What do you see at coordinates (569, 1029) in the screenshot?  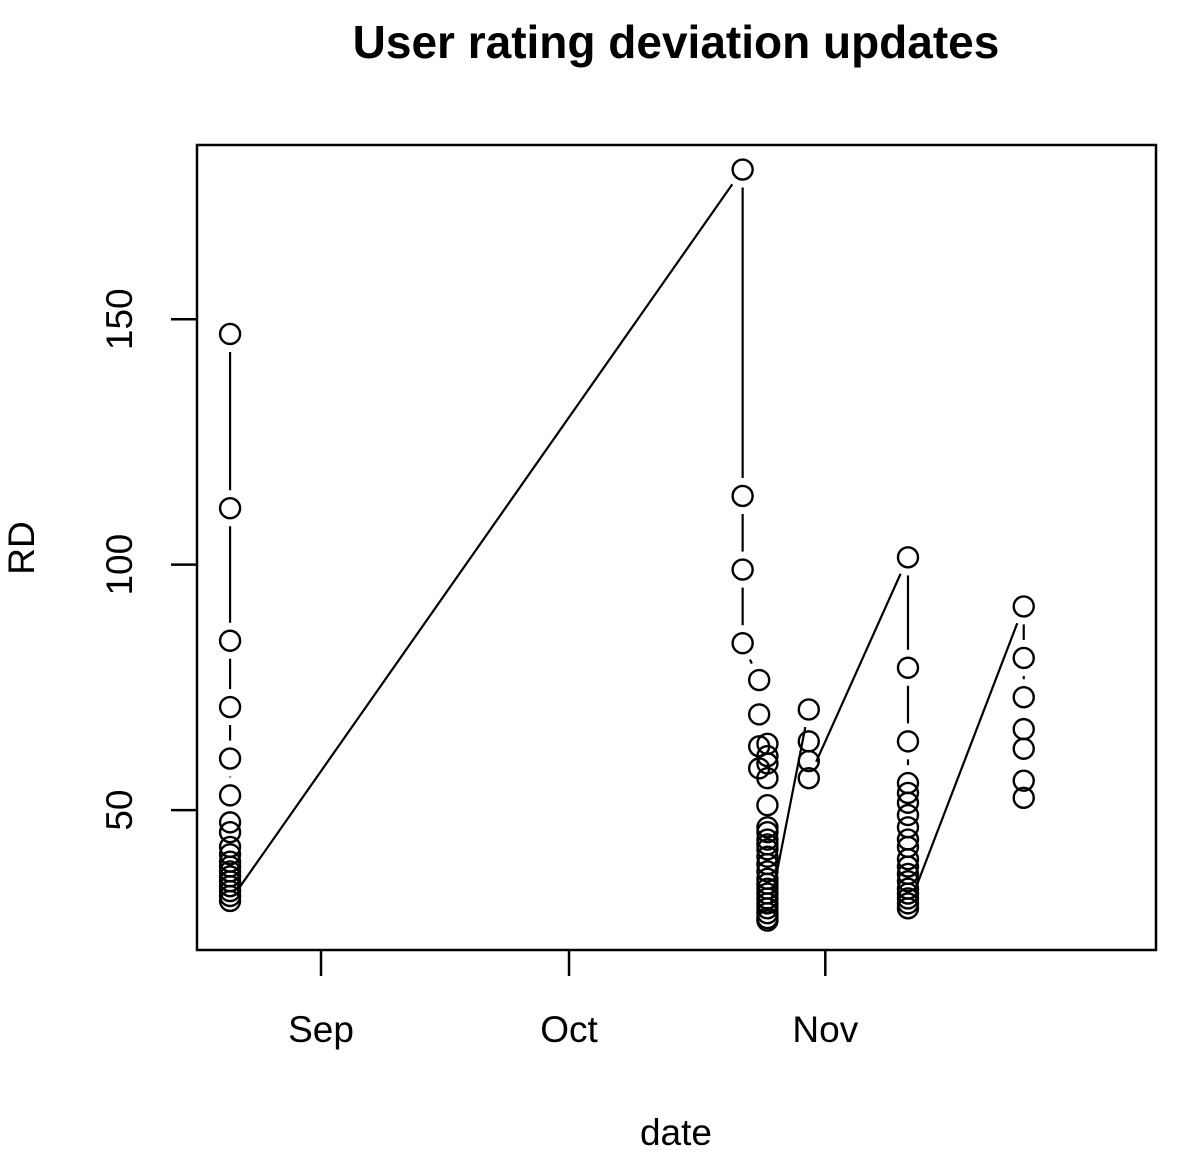 I see `x-tick-label: Oct` at bounding box center [569, 1029].